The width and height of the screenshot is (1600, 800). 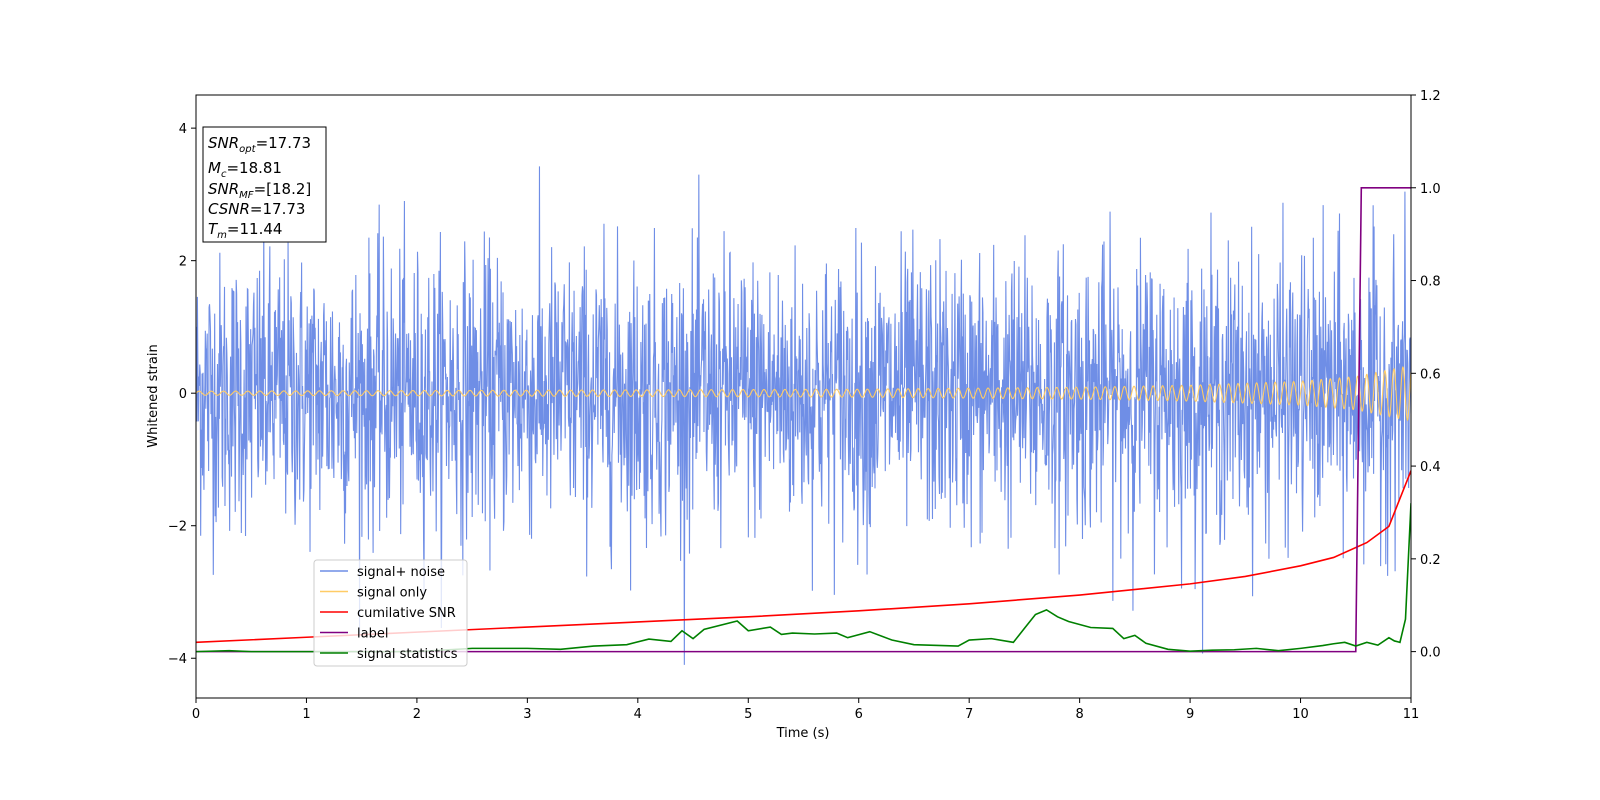 I want to click on y-left-tick-label: 4, so click(x=183, y=129).